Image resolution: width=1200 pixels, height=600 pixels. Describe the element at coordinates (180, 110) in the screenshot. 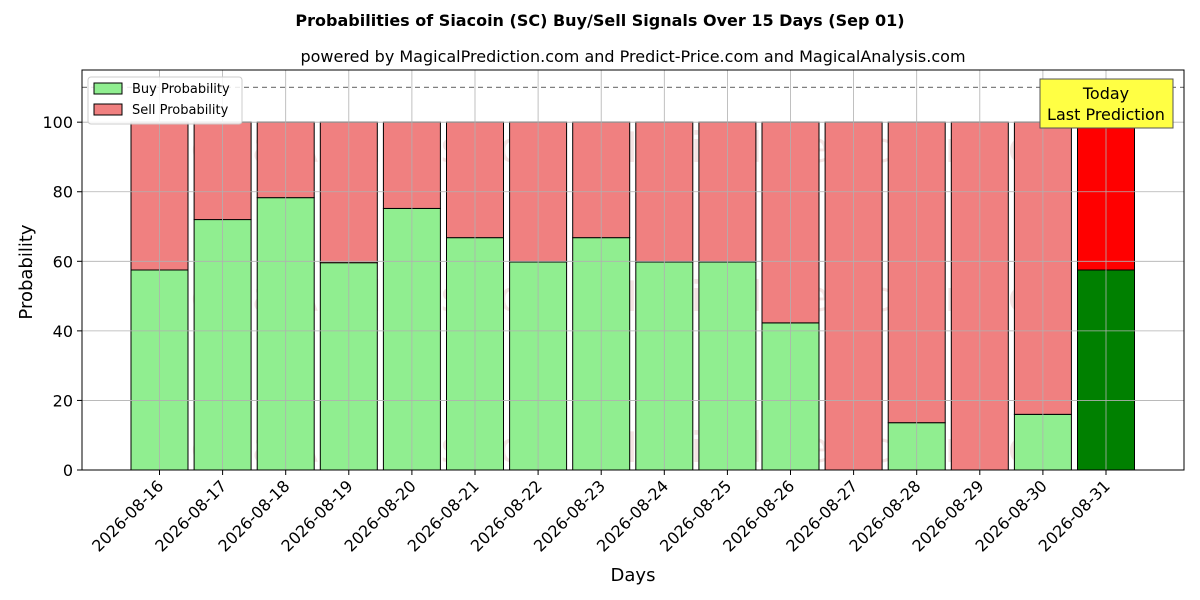

I see `legend-label: Sell Probability` at that location.